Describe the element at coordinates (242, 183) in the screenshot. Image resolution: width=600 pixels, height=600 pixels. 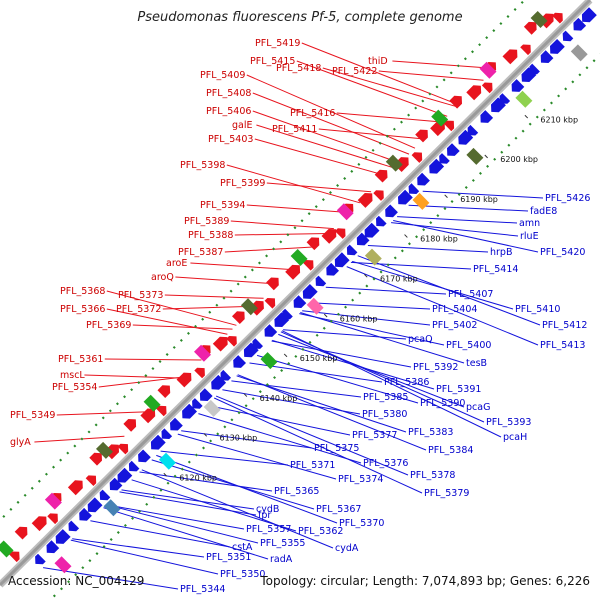
I see `gene-label-pfl_5399: PFL_5399` at that location.